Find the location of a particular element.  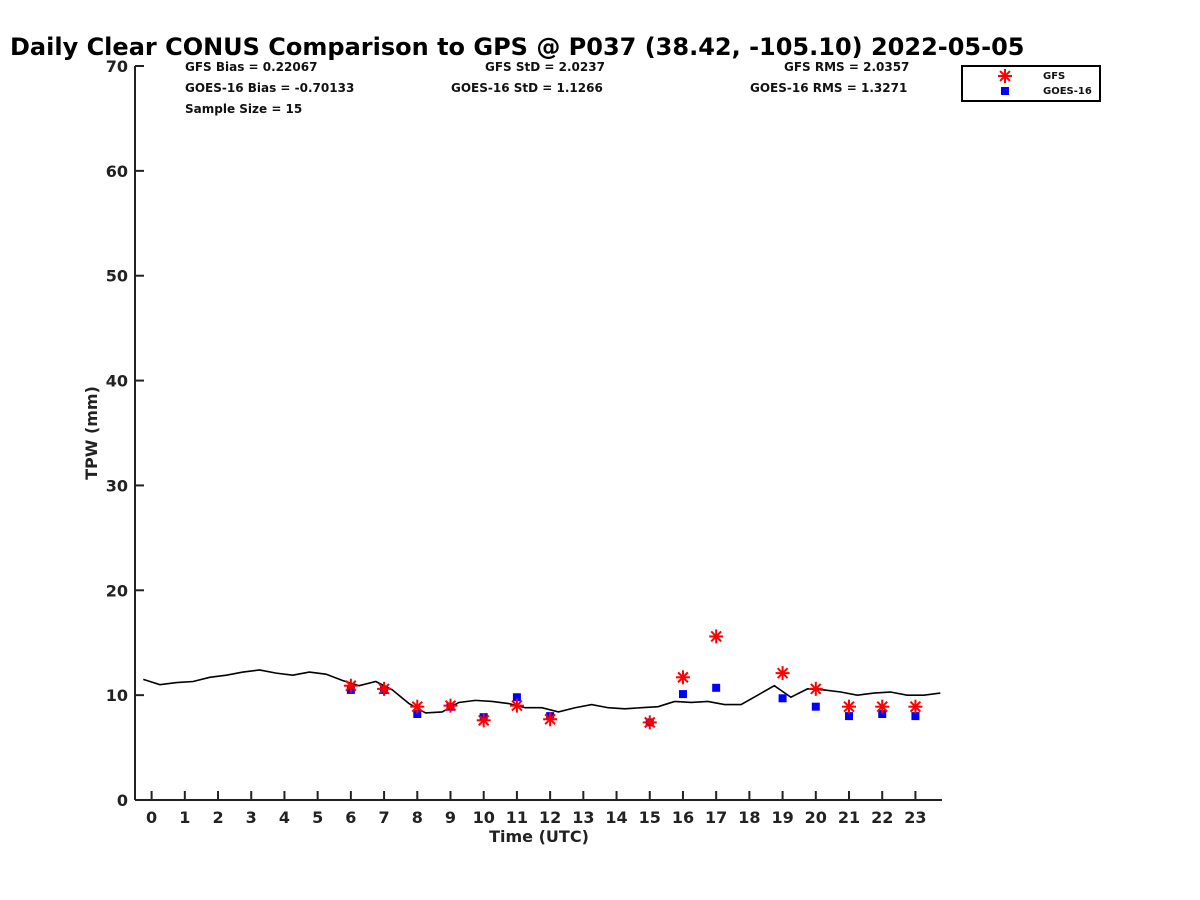

x-tick-label: 13 is located at coordinates (583, 817).